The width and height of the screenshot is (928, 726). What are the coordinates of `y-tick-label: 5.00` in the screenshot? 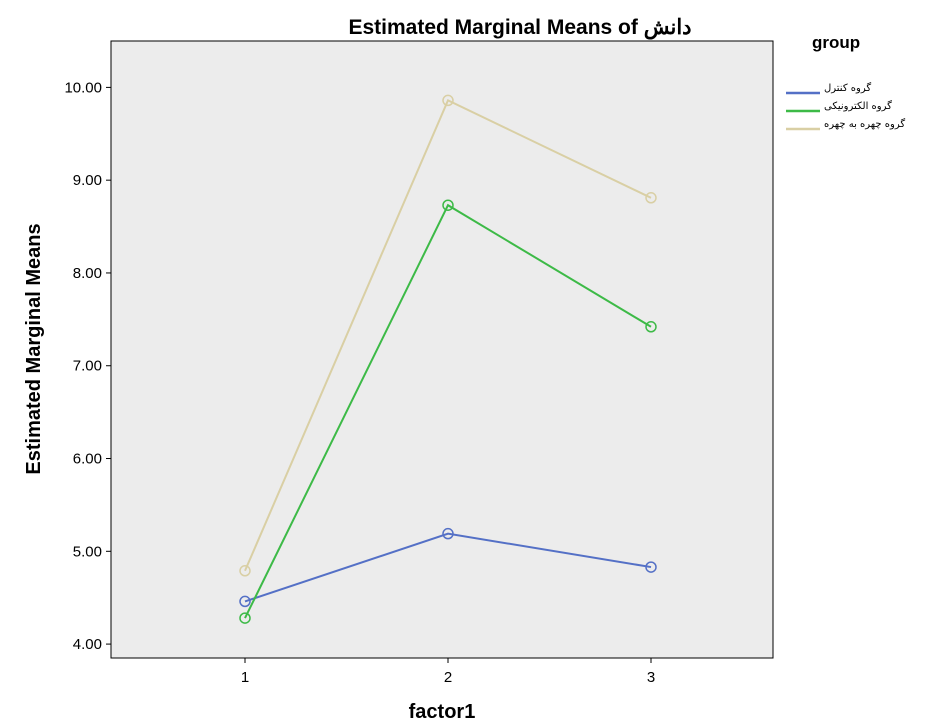 It's located at (87, 551).